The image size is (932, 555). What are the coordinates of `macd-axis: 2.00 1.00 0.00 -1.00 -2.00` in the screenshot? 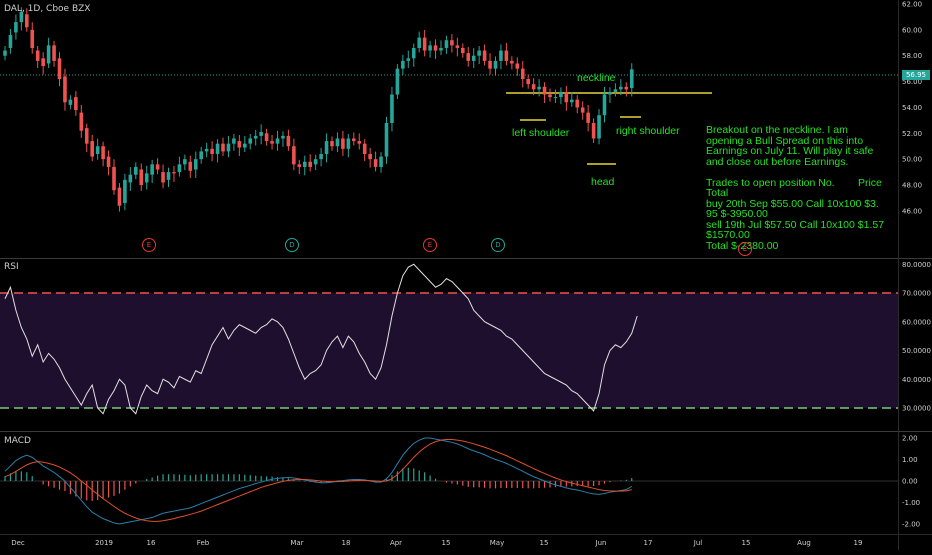 It's located at (911, 482).